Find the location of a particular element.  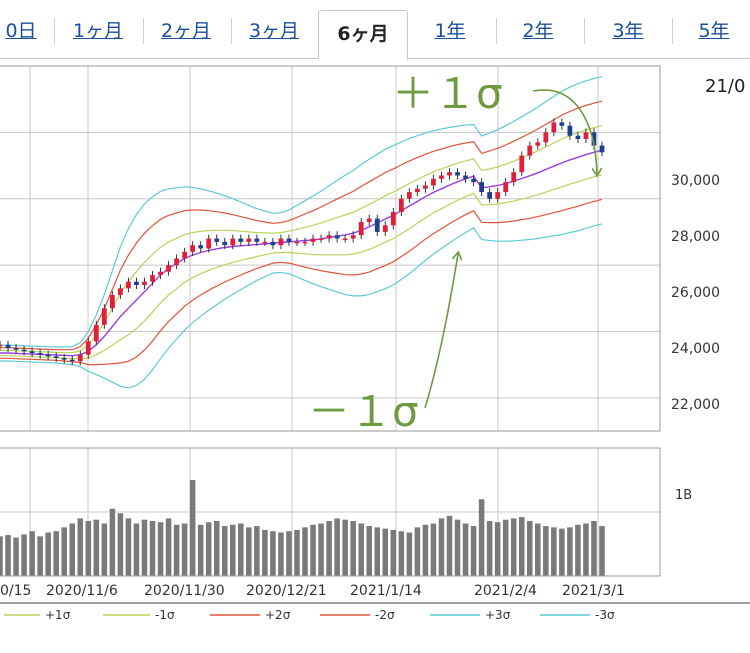

volume-bars is located at coordinates (302, 528).